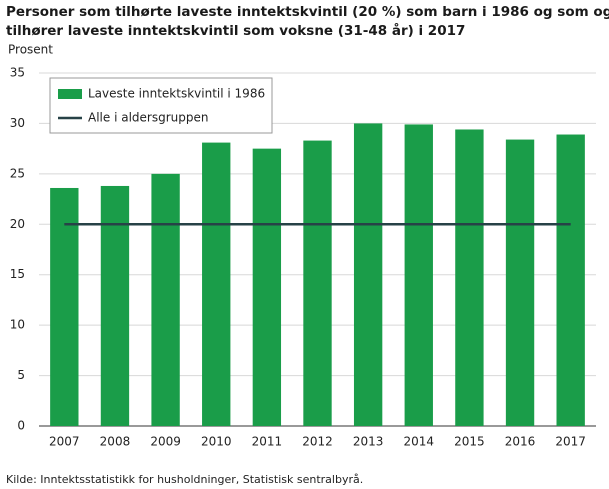 The image size is (609, 489). What do you see at coordinates (161, 105) in the screenshot?
I see `legend-box` at bounding box center [161, 105].